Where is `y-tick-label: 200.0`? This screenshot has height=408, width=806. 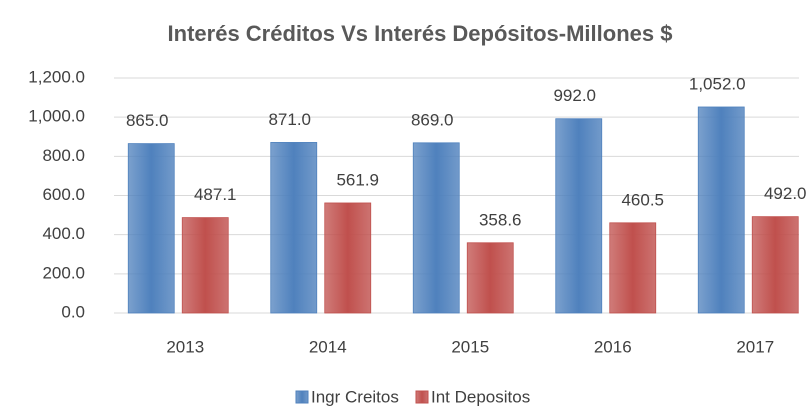
y-tick-label: 200.0 is located at coordinates (63, 272).